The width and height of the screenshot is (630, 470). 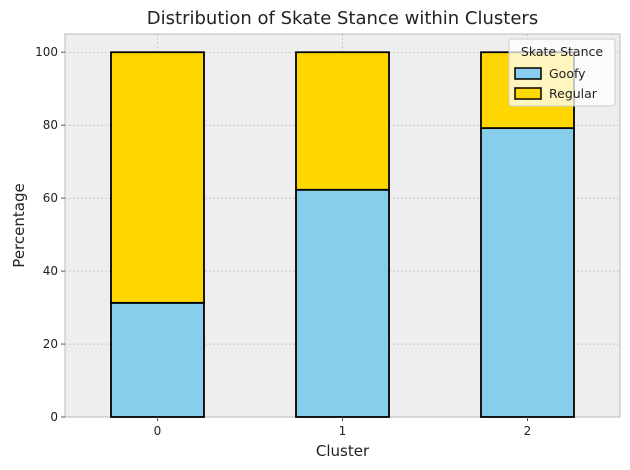 I want to click on legend-title: Skate Stance, so click(x=562, y=51).